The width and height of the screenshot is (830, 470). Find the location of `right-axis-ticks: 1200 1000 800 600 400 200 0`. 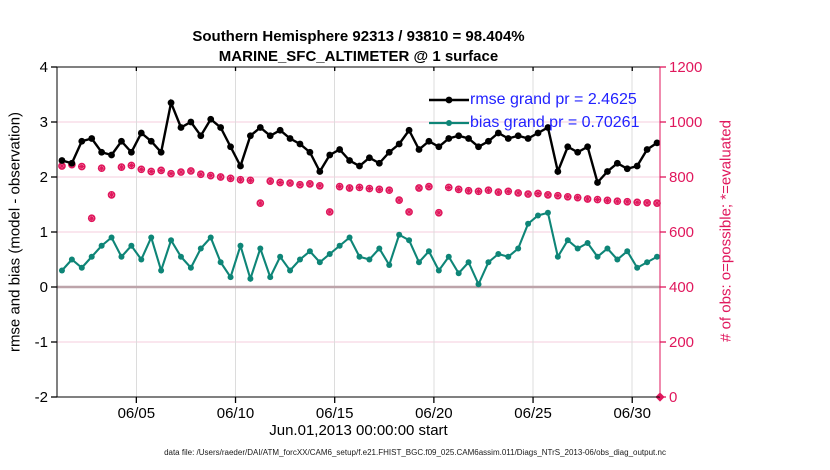

right-axis-ticks: 1200 1000 800 600 400 200 0 is located at coordinates (681, 232).